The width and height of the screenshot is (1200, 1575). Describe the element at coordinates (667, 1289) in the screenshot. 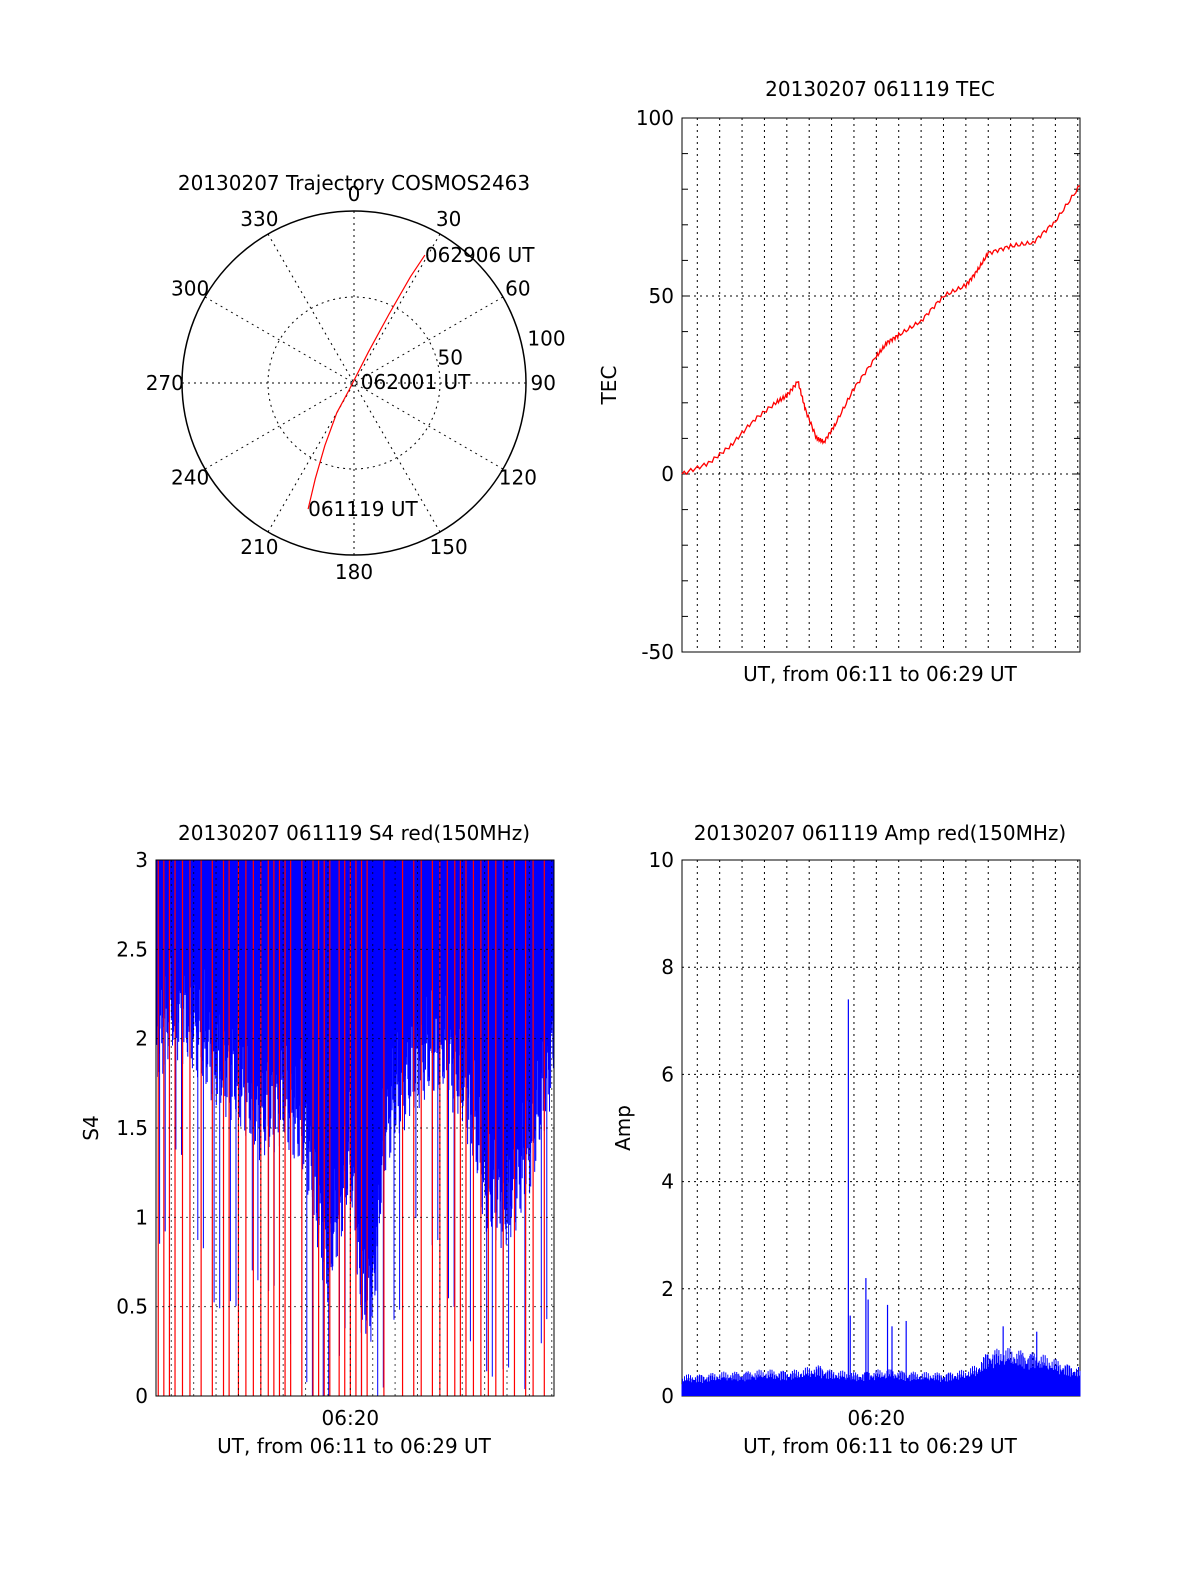

I see `amp-ytick-label-2: 2` at that location.